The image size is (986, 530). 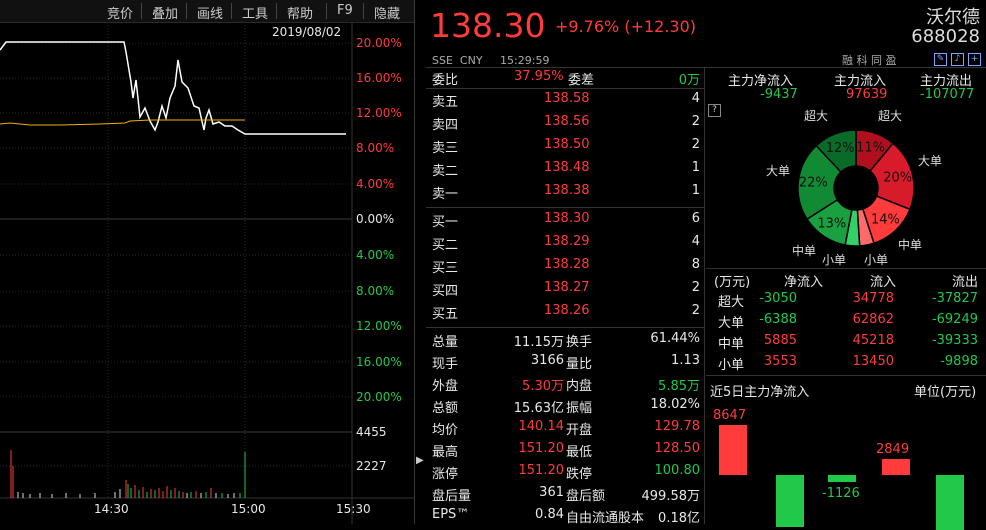 I want to click on flow-net-value: 5885, so click(x=780, y=340).